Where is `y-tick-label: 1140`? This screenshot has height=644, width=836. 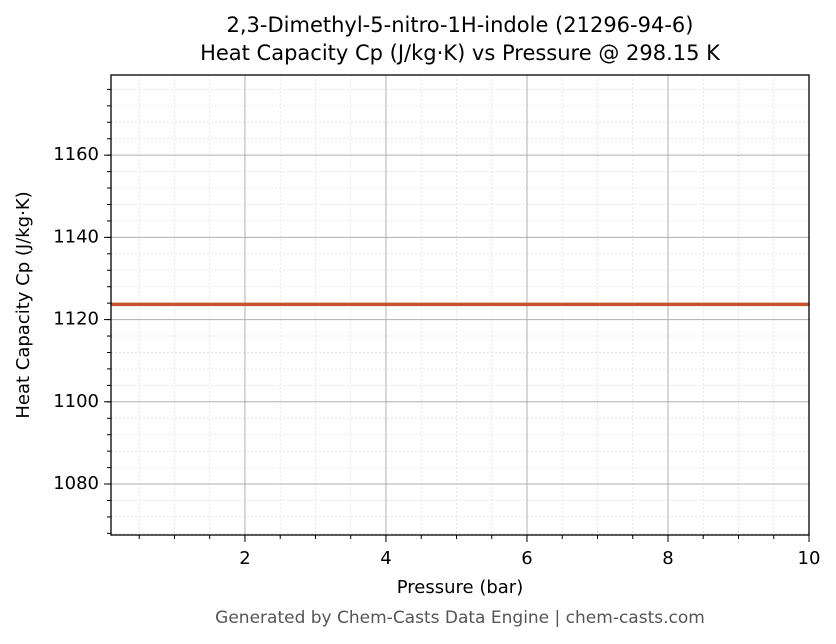 y-tick-label: 1140 is located at coordinates (76, 236).